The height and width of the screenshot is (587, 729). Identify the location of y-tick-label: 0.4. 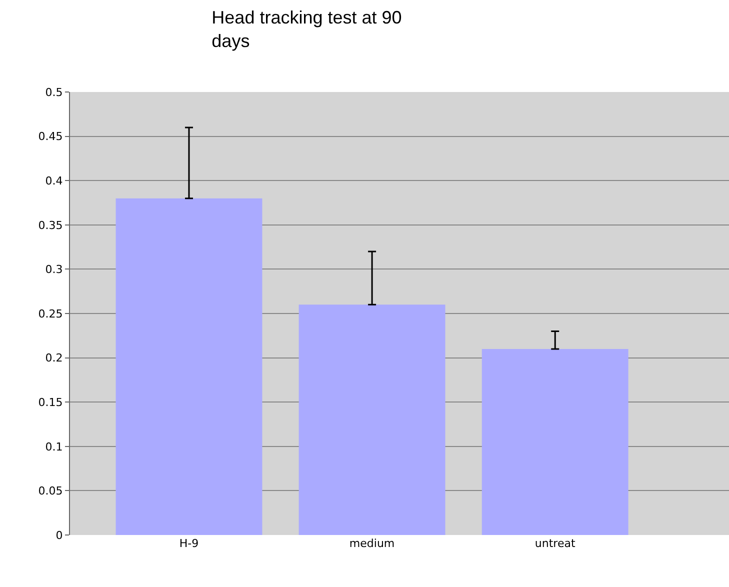
(54, 181).